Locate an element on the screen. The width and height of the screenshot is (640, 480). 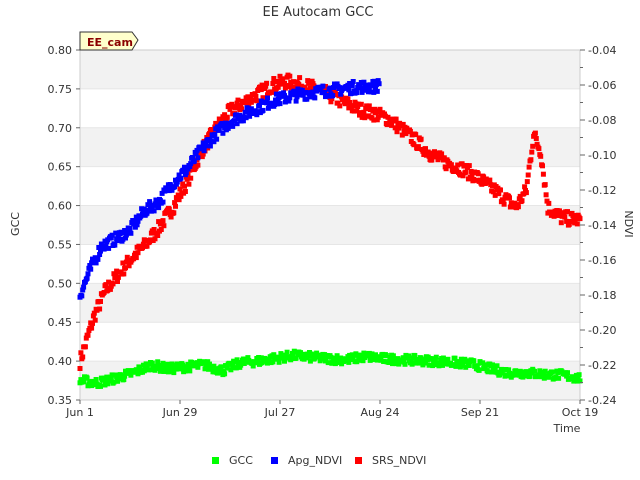
right-tick-label: -0.18 is located at coordinates (602, 295).